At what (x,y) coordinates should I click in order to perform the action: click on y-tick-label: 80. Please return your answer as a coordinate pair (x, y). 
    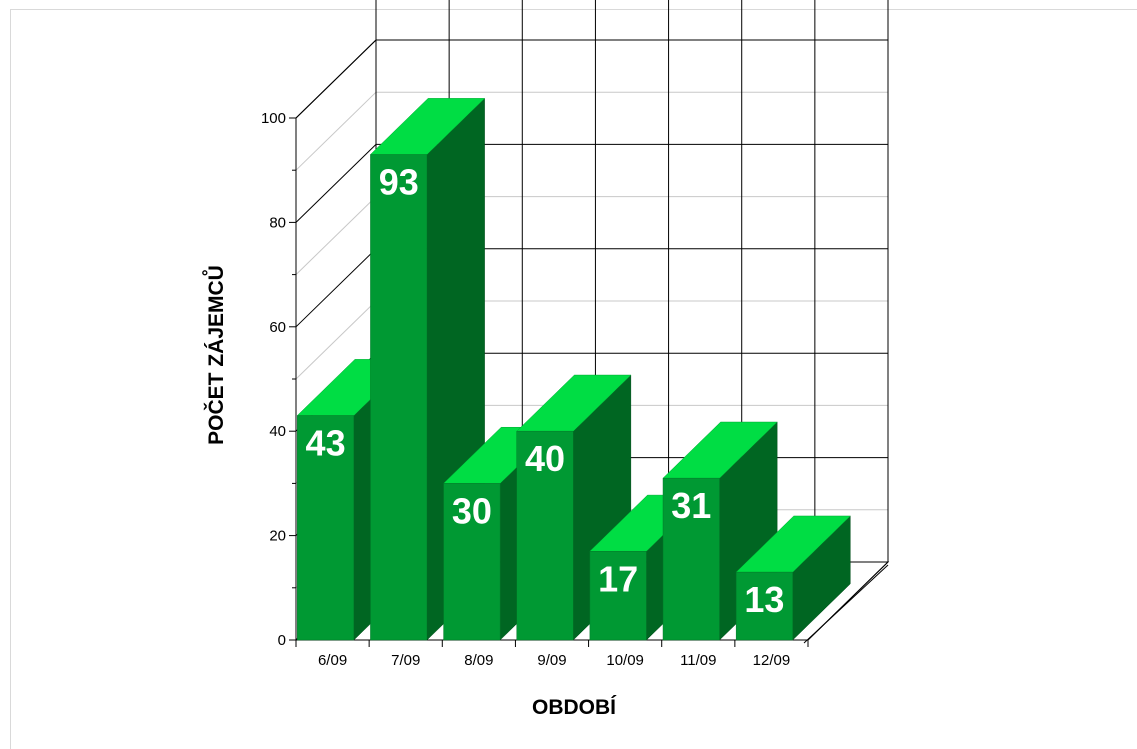
    Looking at the image, I should click on (277, 222).